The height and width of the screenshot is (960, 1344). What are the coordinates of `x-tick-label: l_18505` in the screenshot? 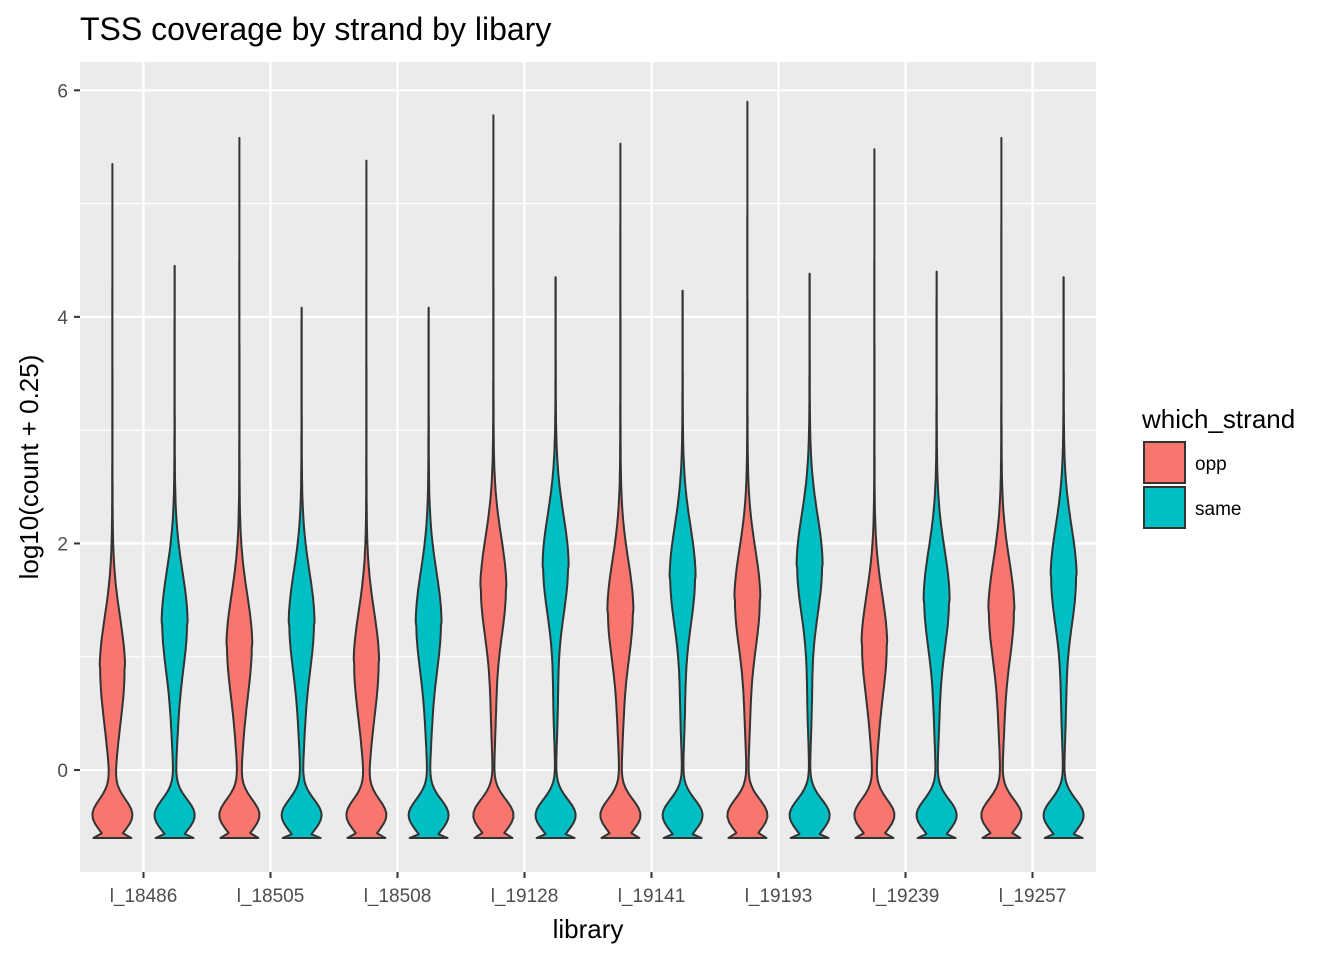 It's located at (271, 896).